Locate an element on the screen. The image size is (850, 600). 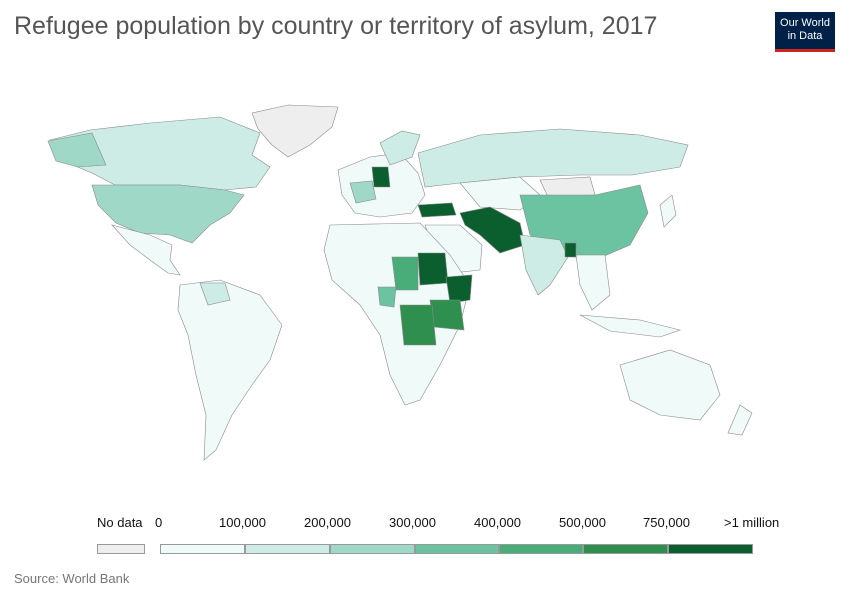
map-drc is located at coordinates (418, 325).